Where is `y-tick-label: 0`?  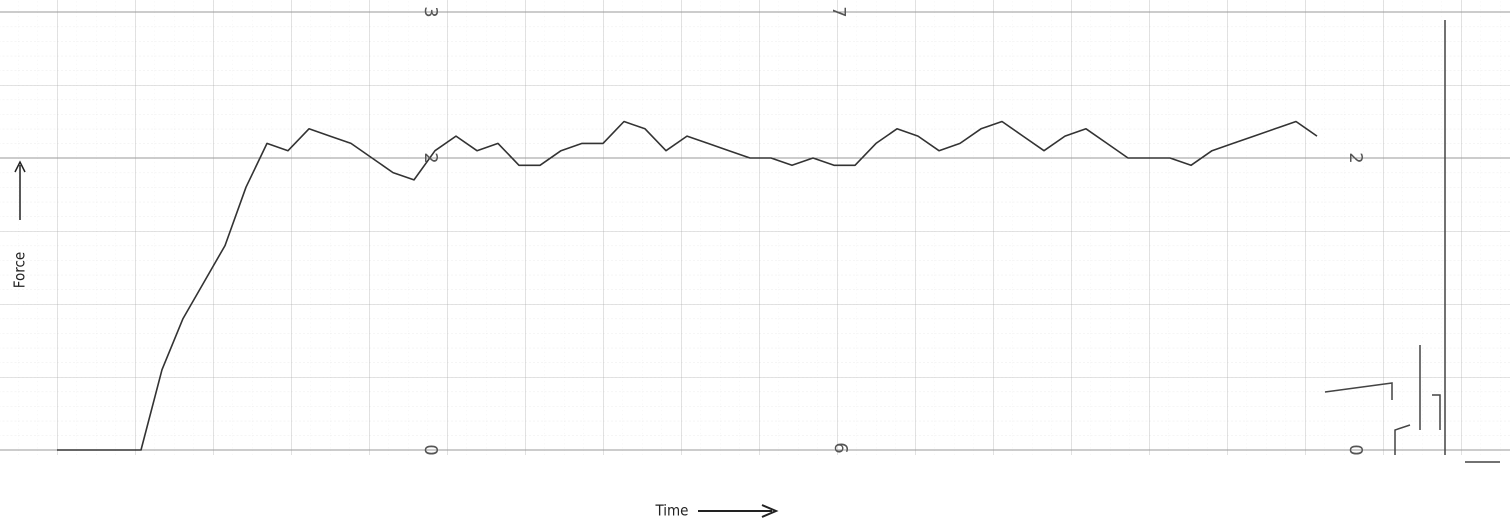 y-tick-label: 0 is located at coordinates (430, 449).